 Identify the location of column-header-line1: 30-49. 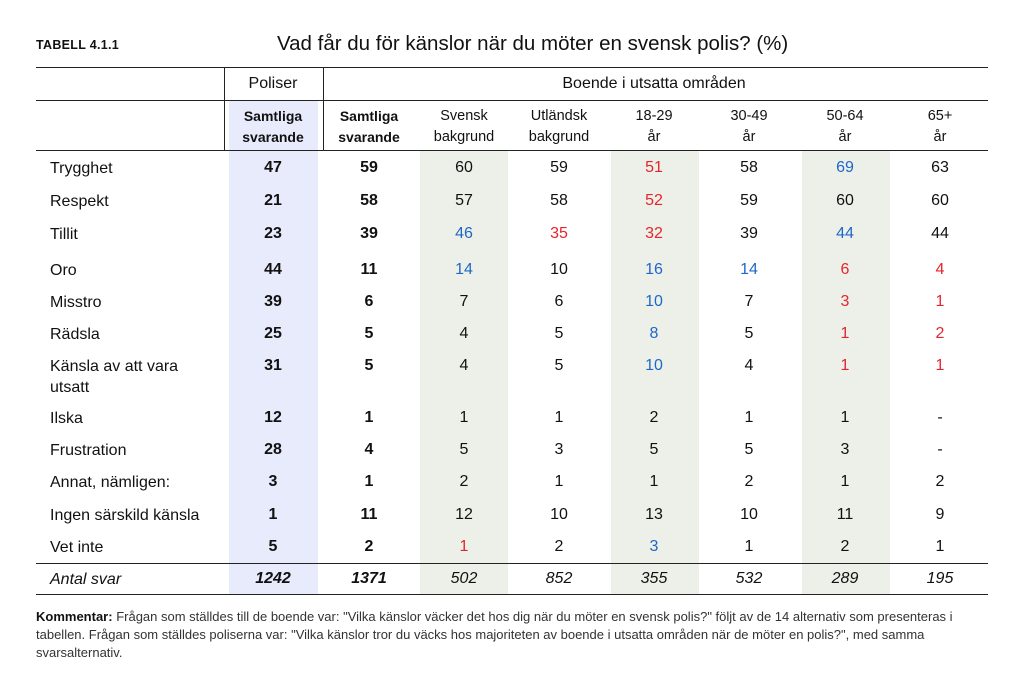
(749, 116).